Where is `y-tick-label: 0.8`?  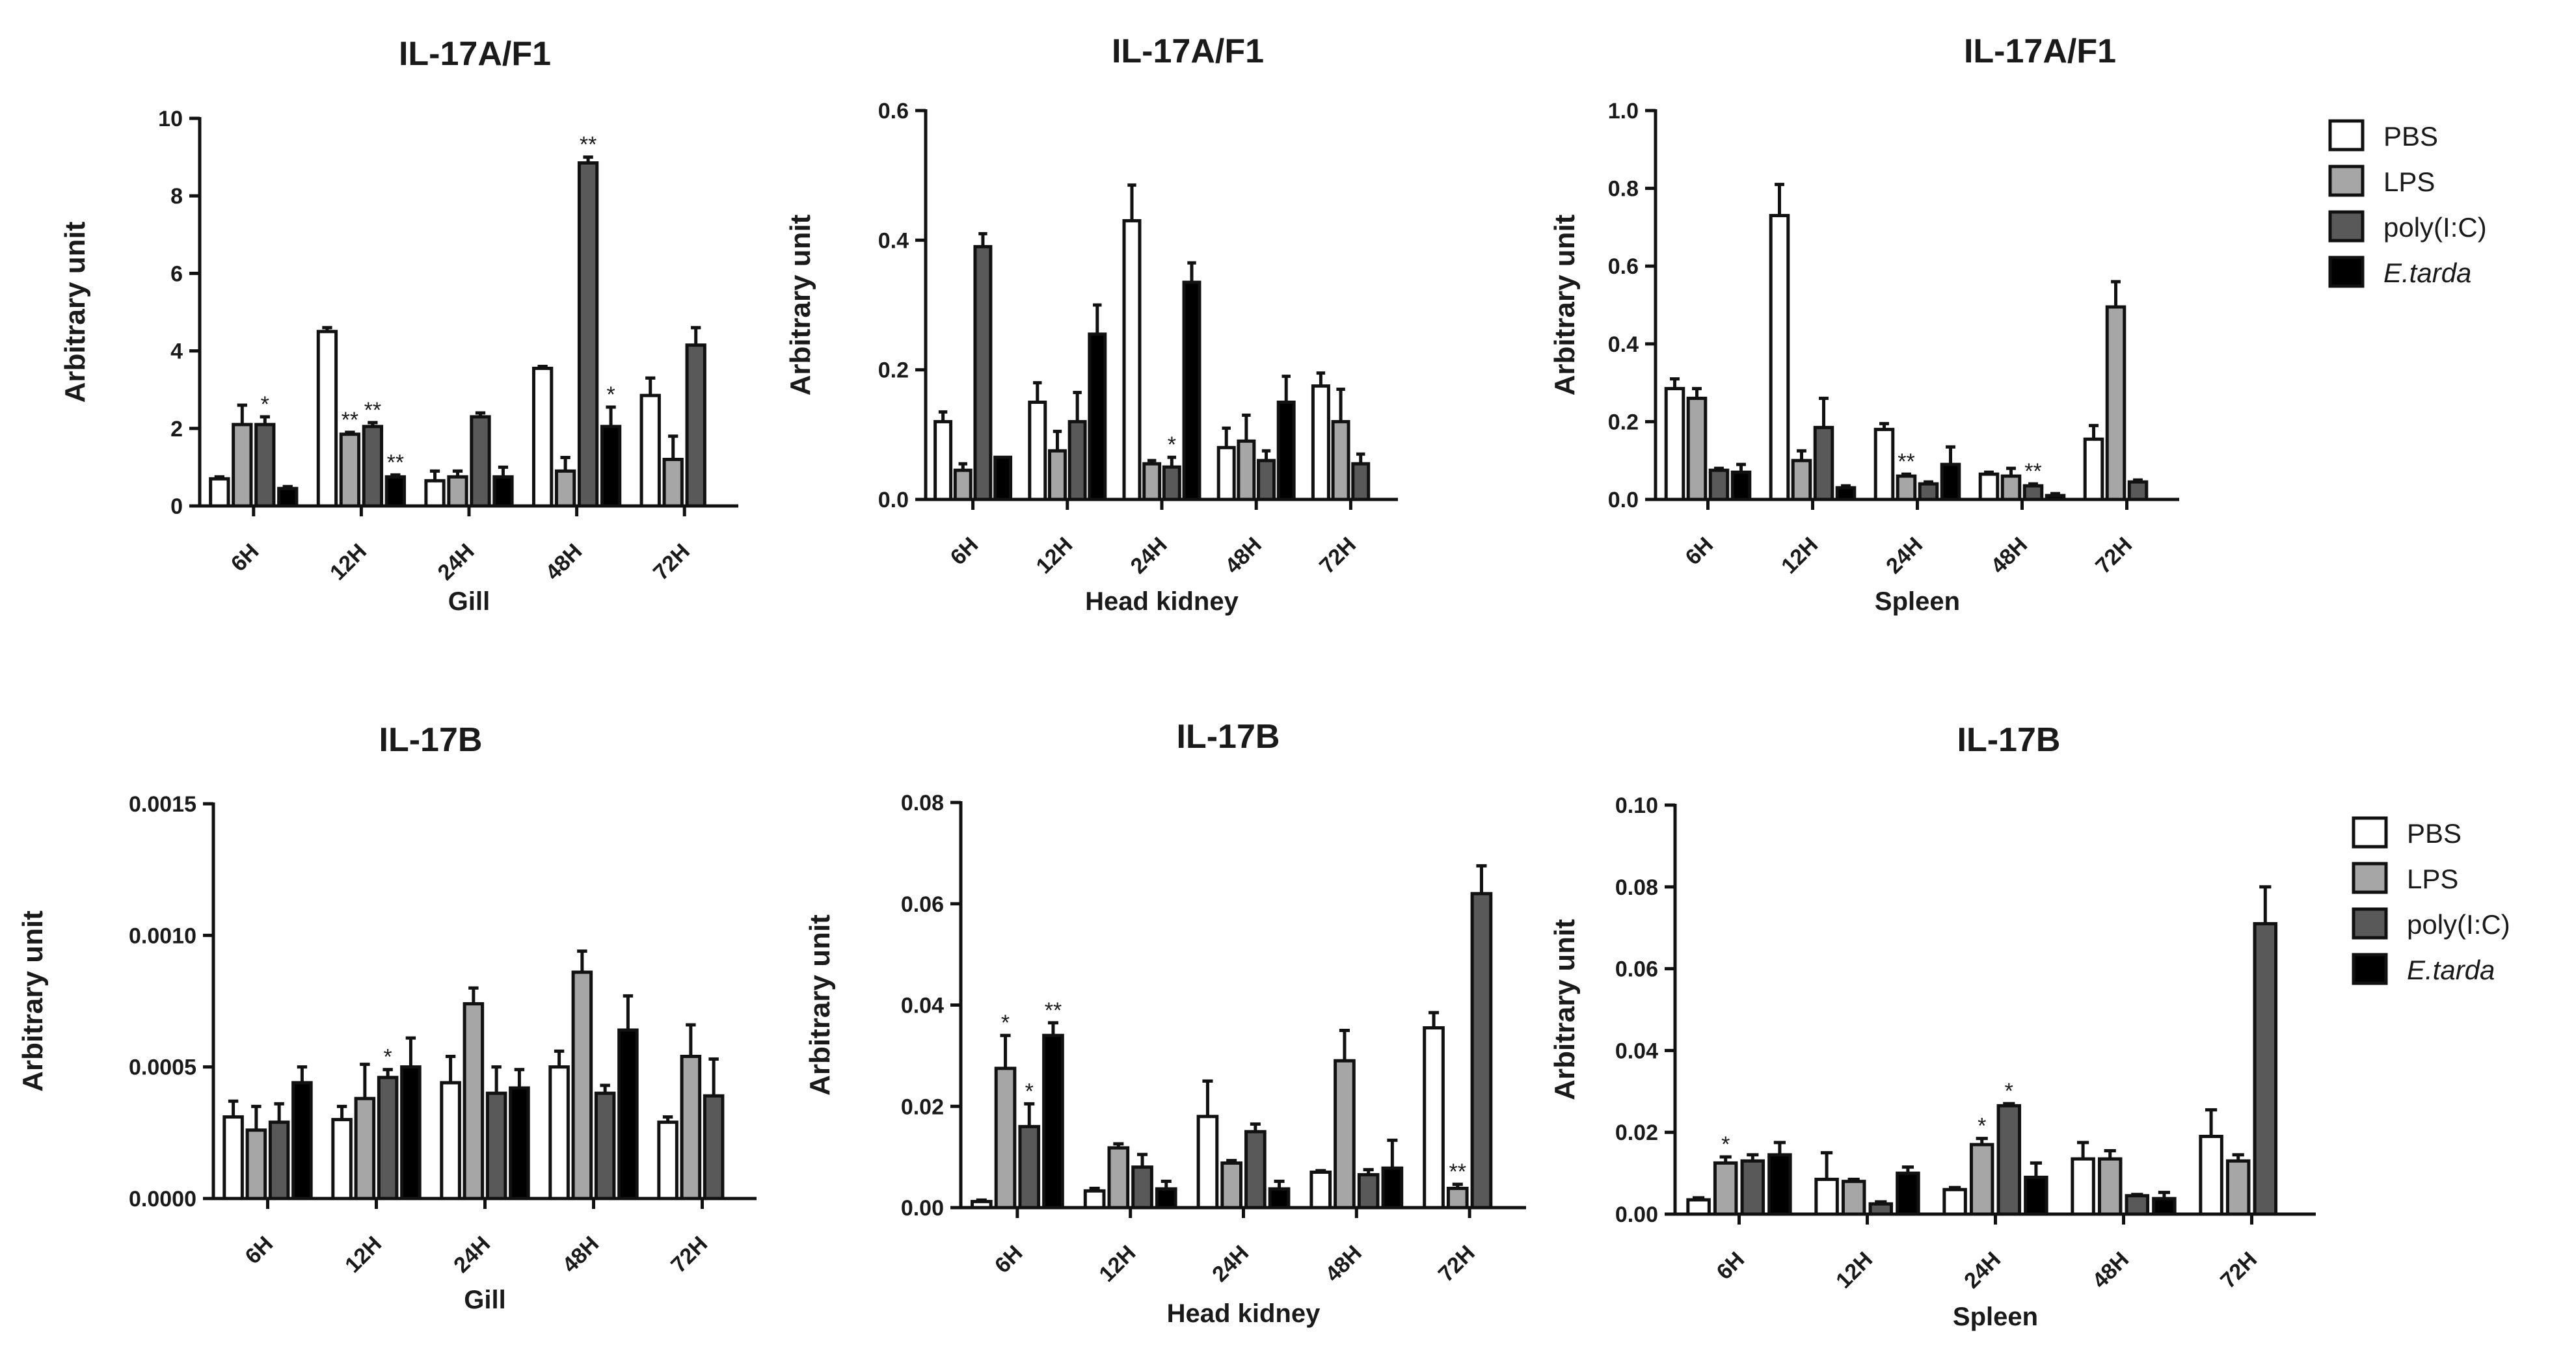
y-tick-label: 0.8 is located at coordinates (1623, 189).